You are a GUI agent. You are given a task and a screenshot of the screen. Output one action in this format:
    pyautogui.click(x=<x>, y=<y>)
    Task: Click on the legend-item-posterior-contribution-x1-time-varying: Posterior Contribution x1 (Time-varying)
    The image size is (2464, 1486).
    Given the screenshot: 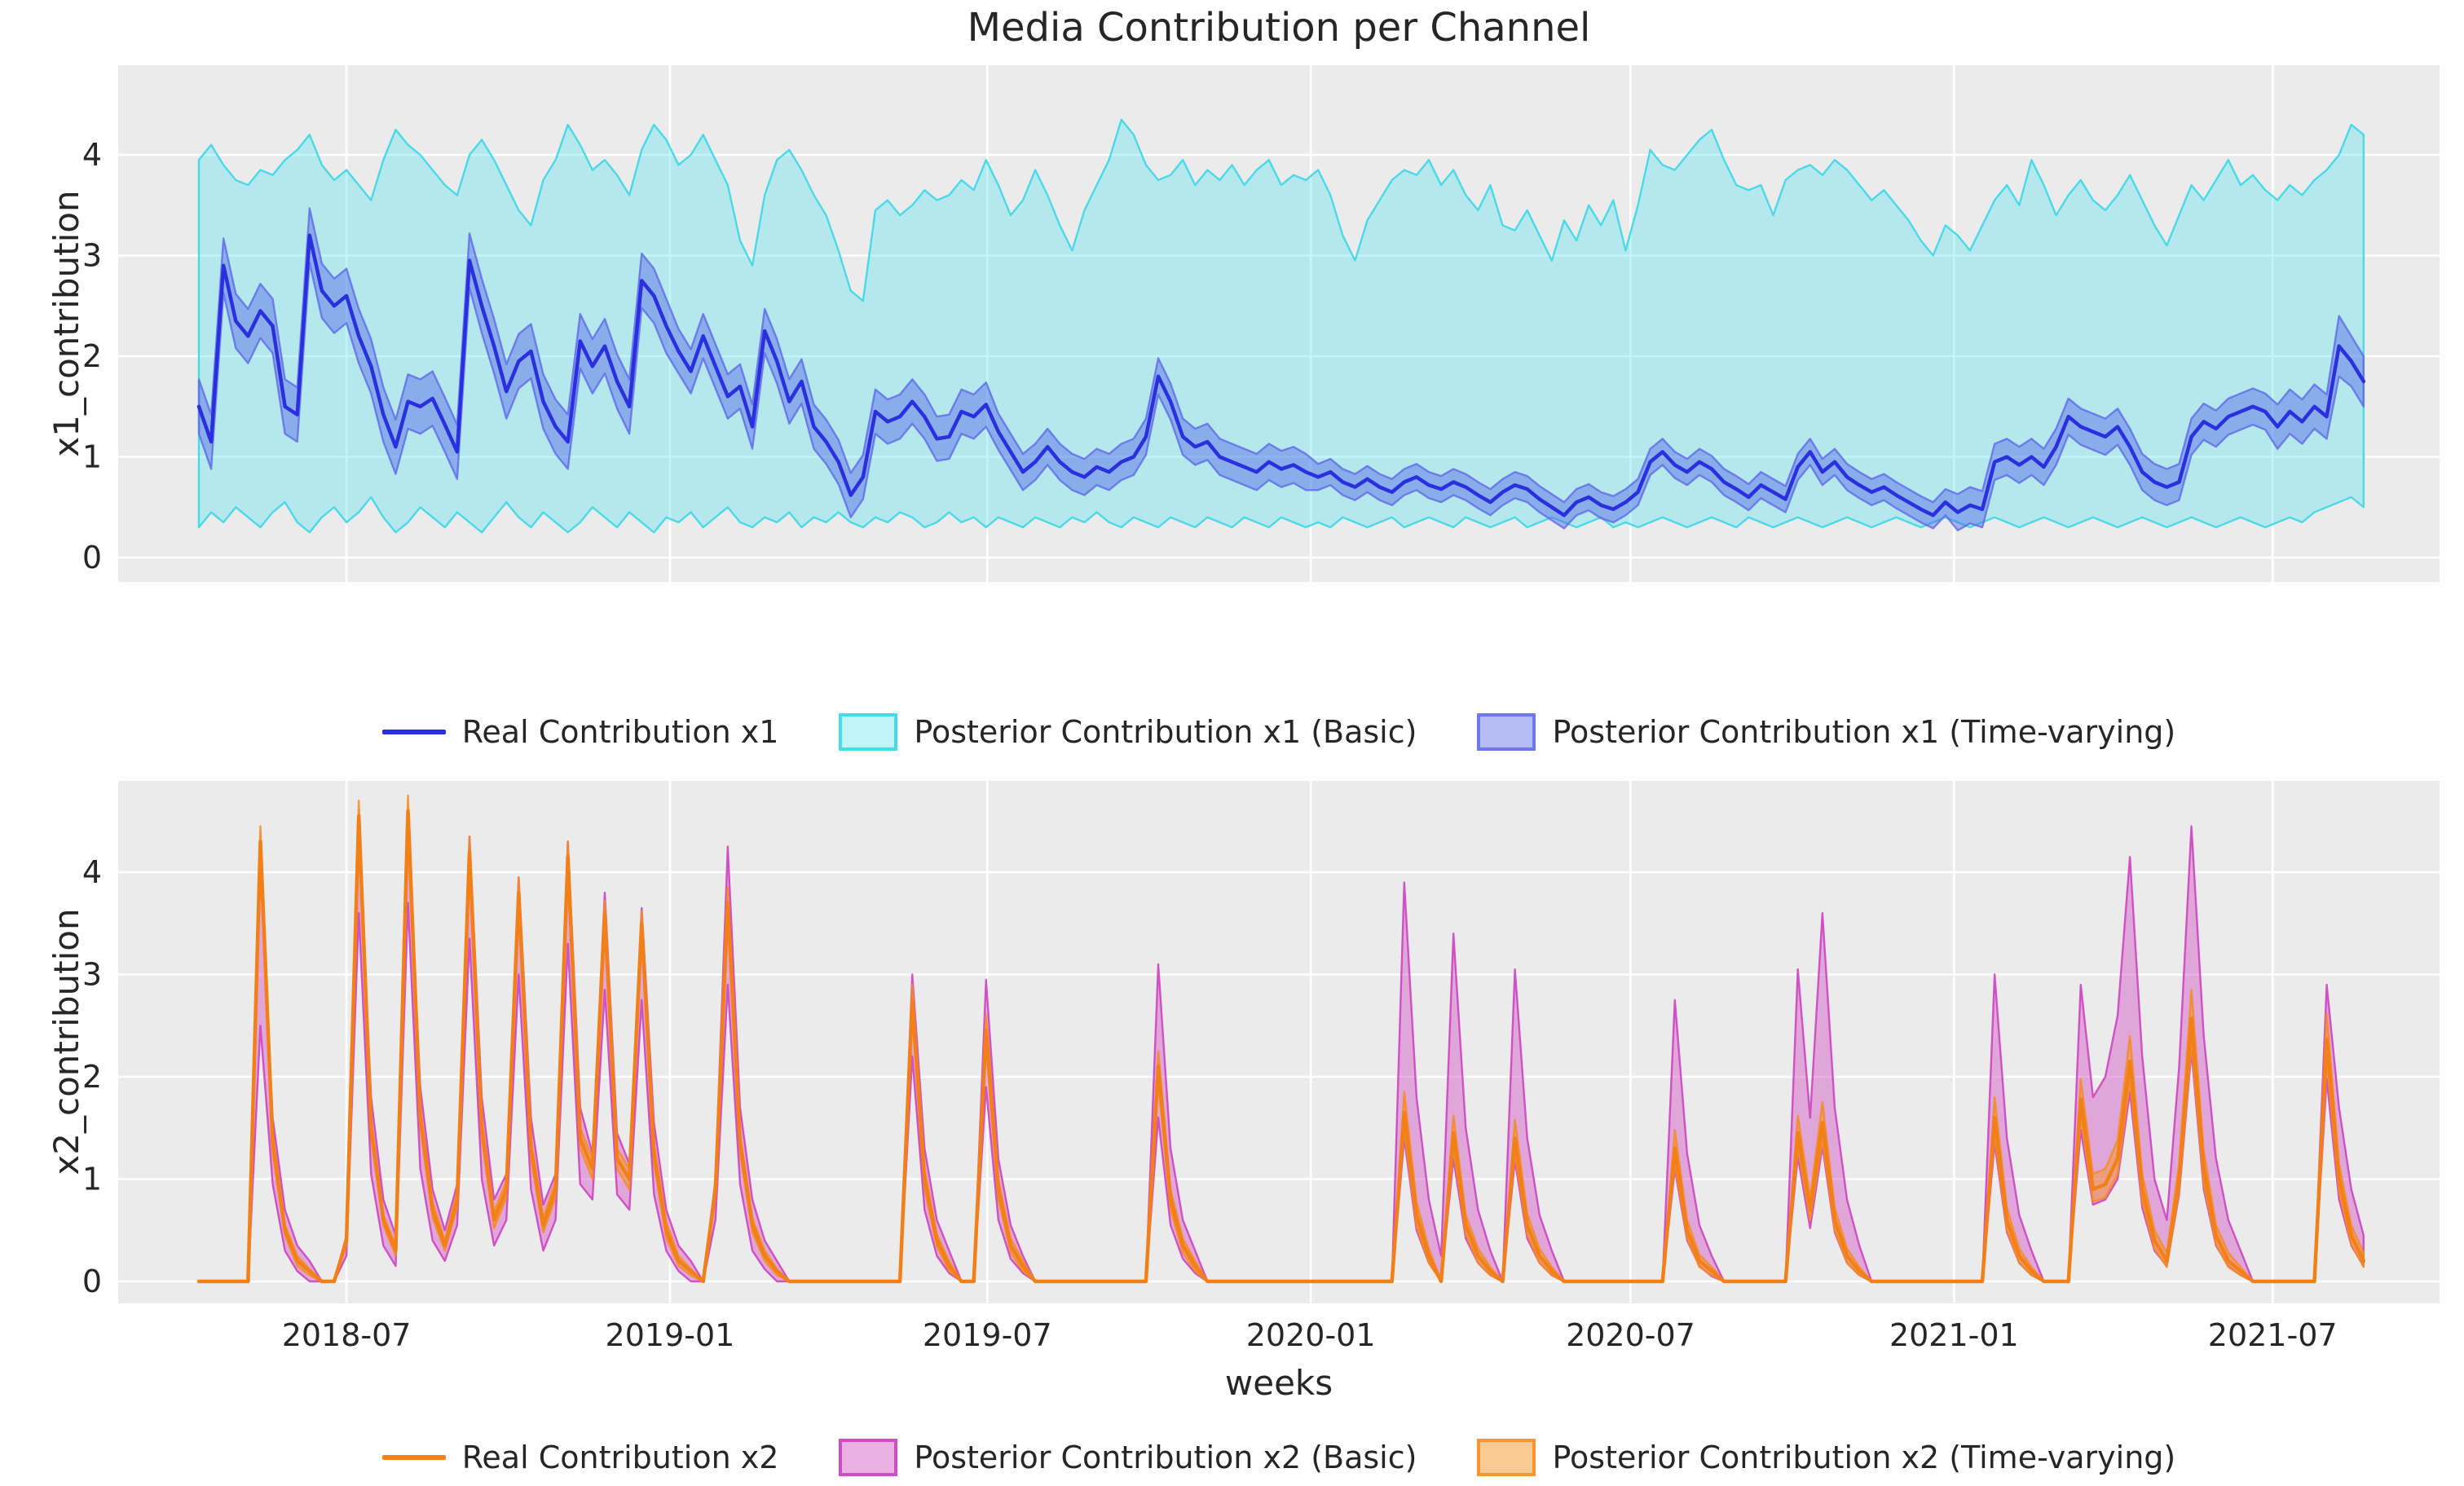 What is the action you would take?
    pyautogui.click(x=1826, y=732)
    